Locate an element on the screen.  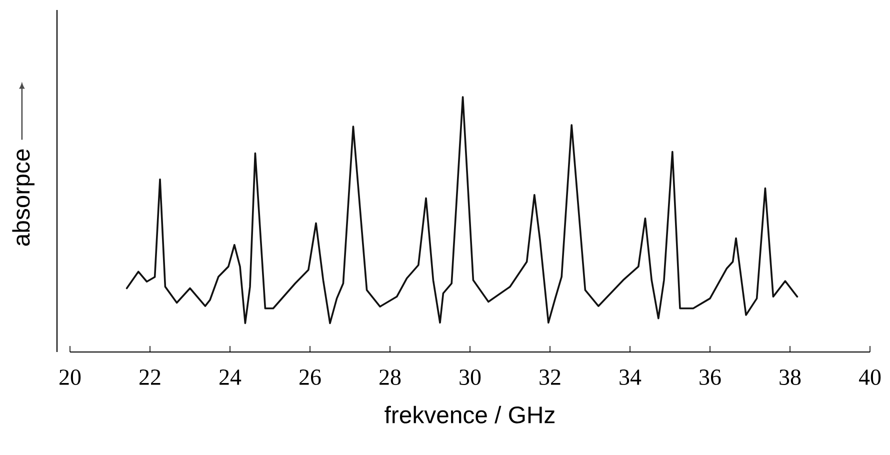
x-tick-label: 24 is located at coordinates (231, 377).